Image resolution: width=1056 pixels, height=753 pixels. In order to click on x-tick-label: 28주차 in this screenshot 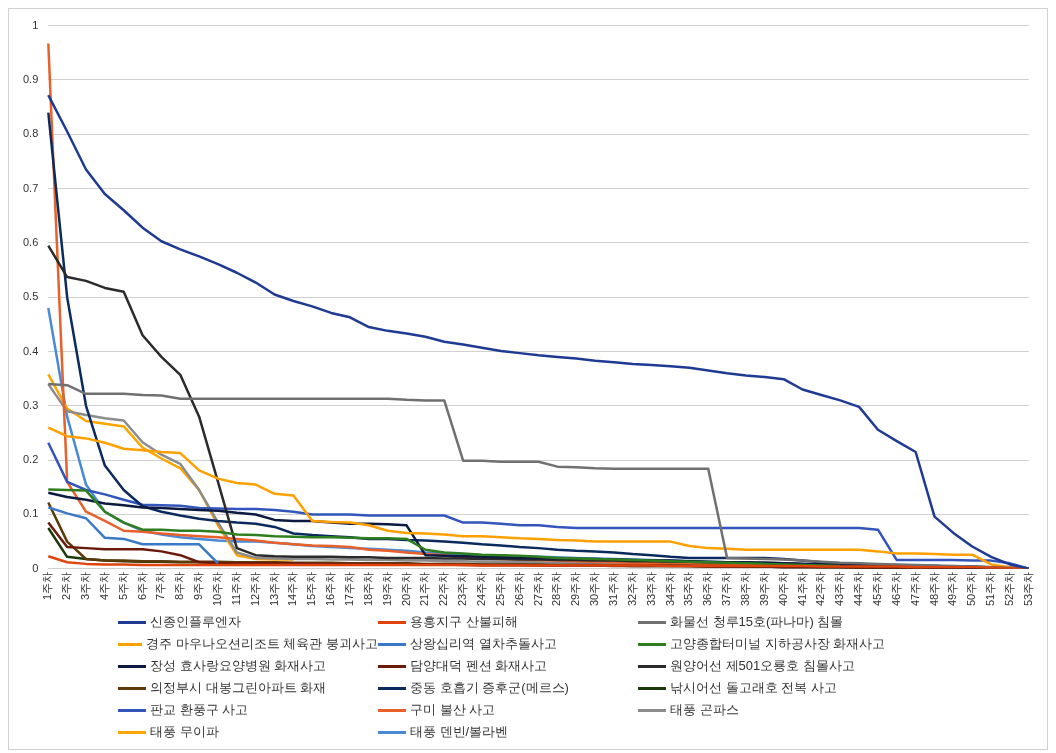, I will do `click(556, 589)`.